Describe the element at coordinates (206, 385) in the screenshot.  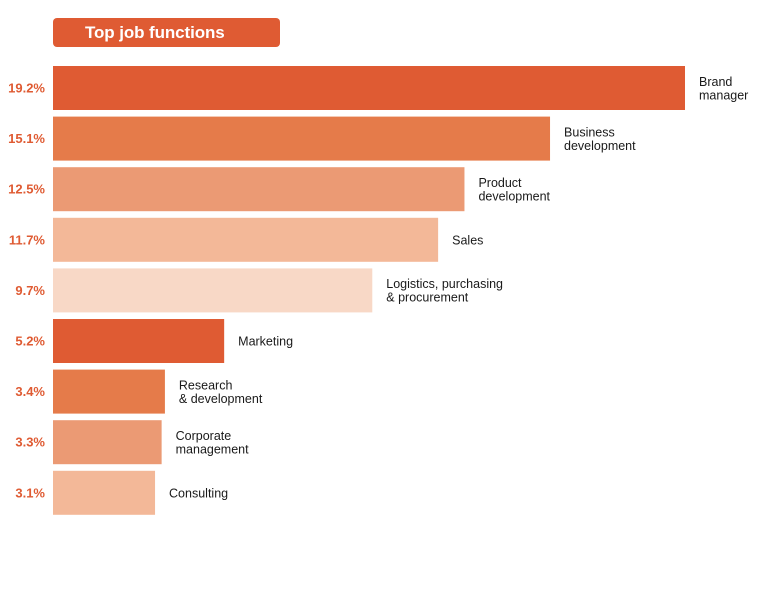
I see `category-label: Research` at that location.